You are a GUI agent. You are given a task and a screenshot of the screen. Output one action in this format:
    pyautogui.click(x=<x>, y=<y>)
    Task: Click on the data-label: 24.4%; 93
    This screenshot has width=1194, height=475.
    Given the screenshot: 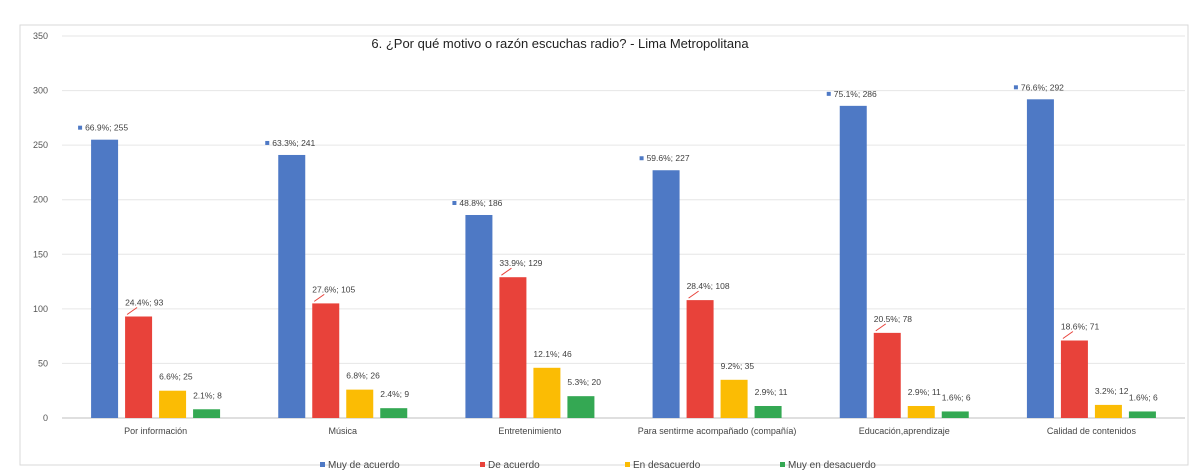 What is the action you would take?
    pyautogui.click(x=144, y=302)
    